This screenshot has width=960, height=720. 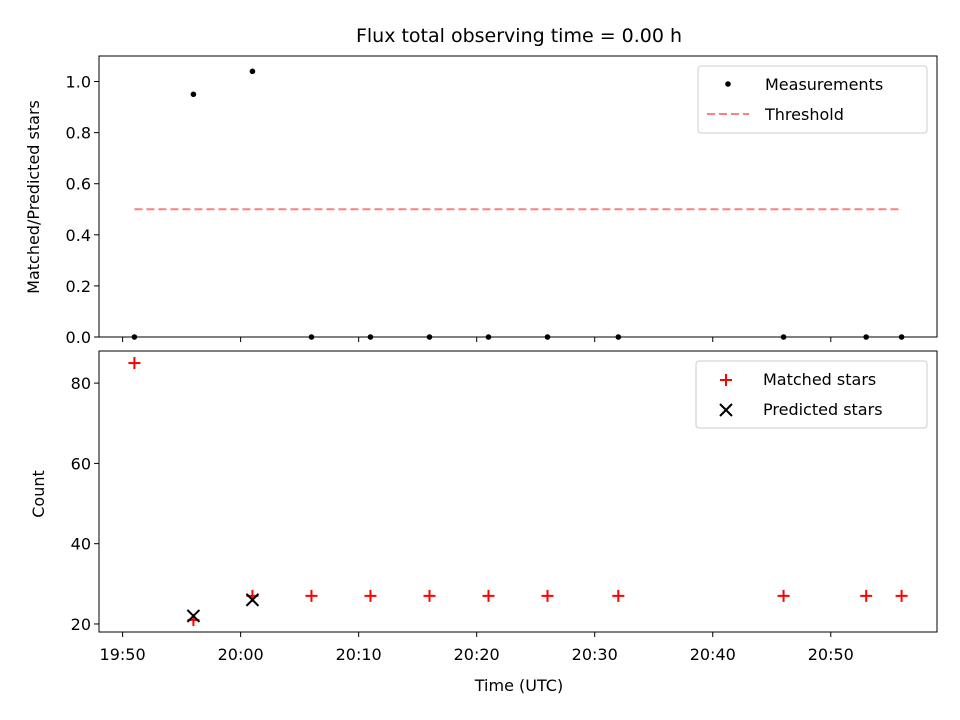 I want to click on legend-predicted-label: Predicted stars, so click(x=823, y=409).